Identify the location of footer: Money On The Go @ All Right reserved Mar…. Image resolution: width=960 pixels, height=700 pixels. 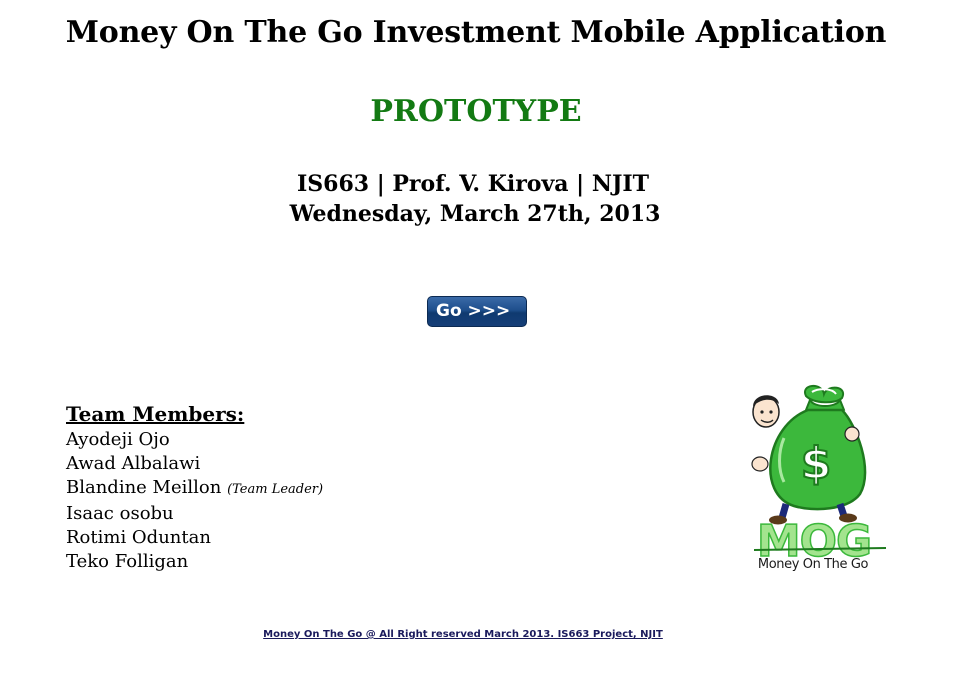
(463, 635).